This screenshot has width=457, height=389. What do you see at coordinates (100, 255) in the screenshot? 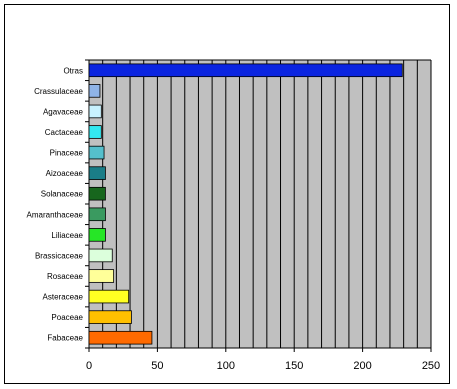
I see `bar-brassicaceae` at bounding box center [100, 255].